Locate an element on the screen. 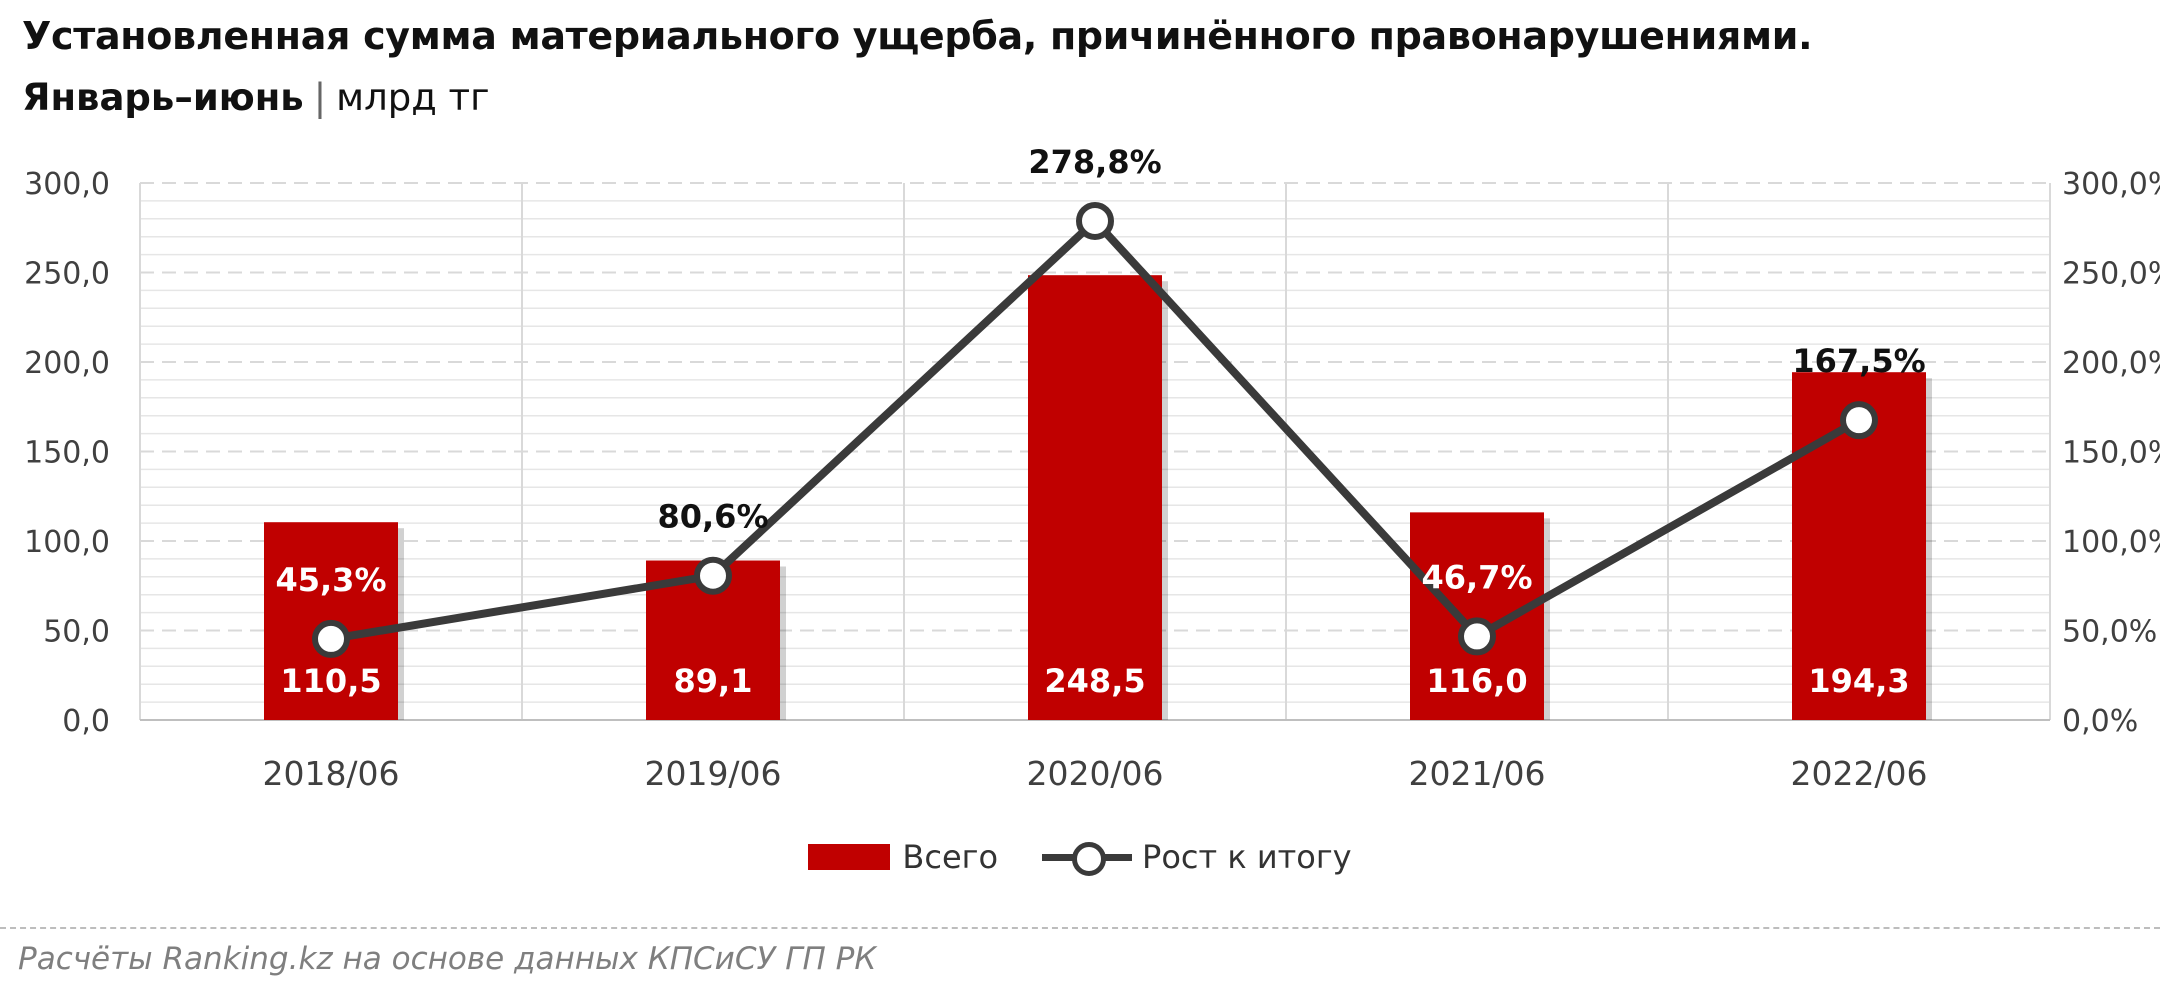 The width and height of the screenshot is (2160, 999). y-left-tick-label: 0,0 is located at coordinates (86, 721).